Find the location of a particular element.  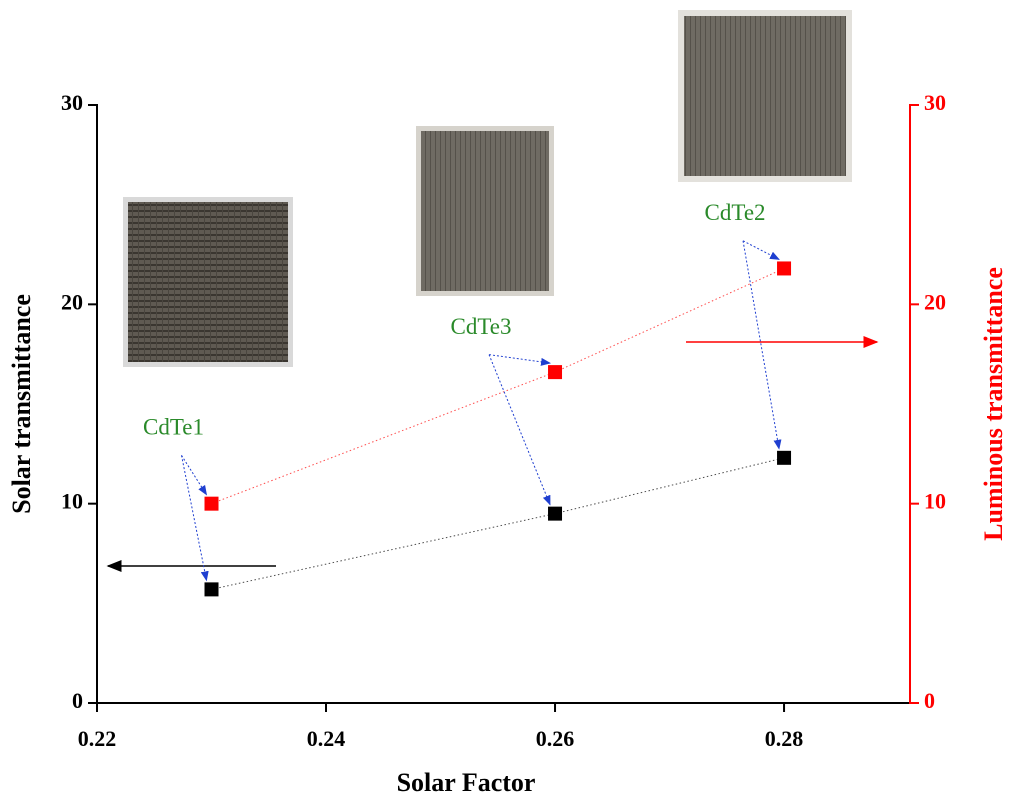

annotation: CdTe2 is located at coordinates (735, 212).